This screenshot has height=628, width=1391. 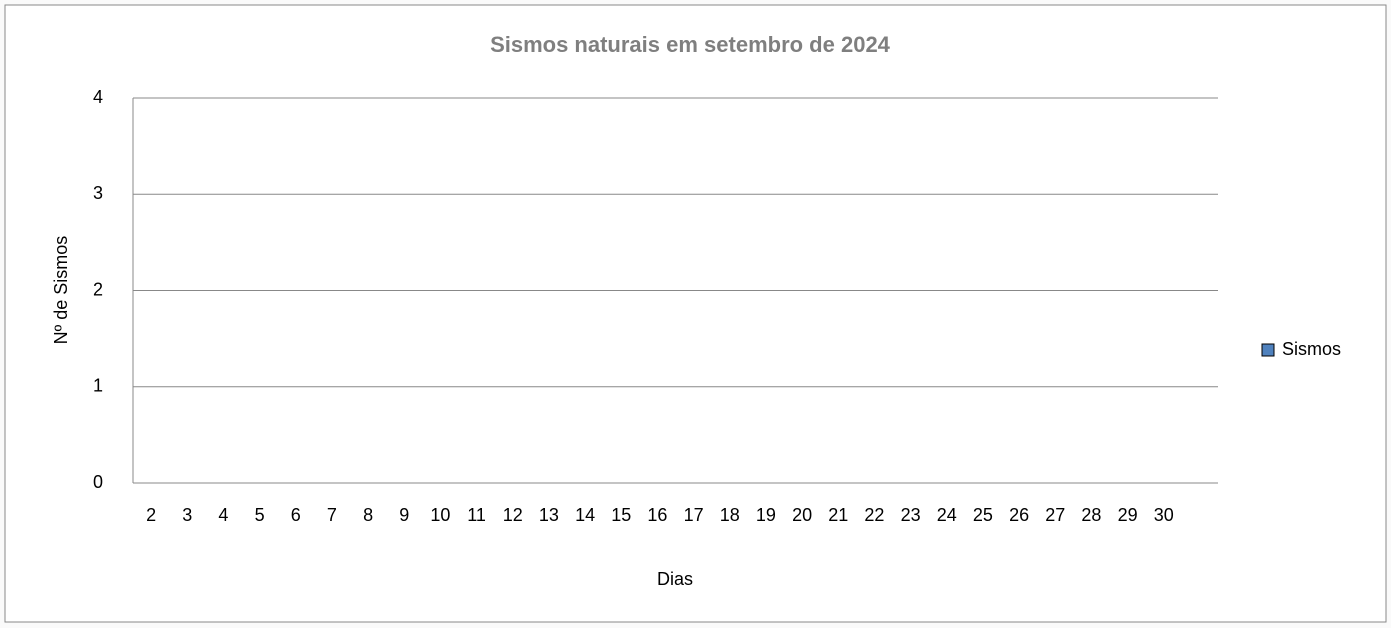 What do you see at coordinates (61, 290) in the screenshot?
I see `y-axis-label: Nº de Sismos` at bounding box center [61, 290].